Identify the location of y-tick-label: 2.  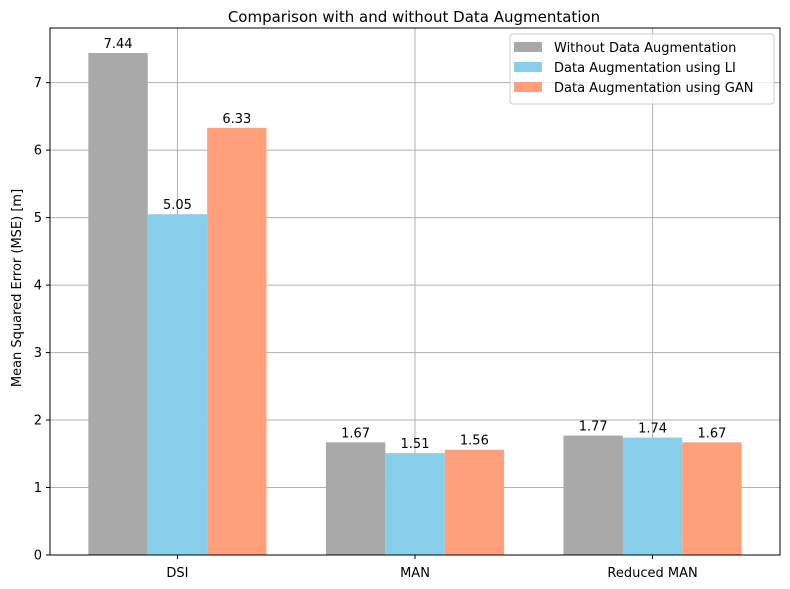
(38, 421).